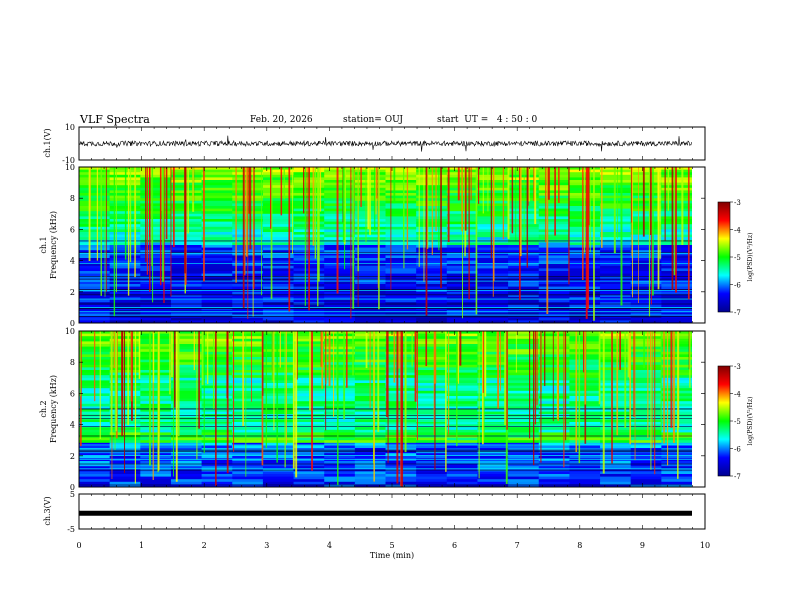  What do you see at coordinates (71, 529) in the screenshot?
I see `y-tick-label: -5` at bounding box center [71, 529].